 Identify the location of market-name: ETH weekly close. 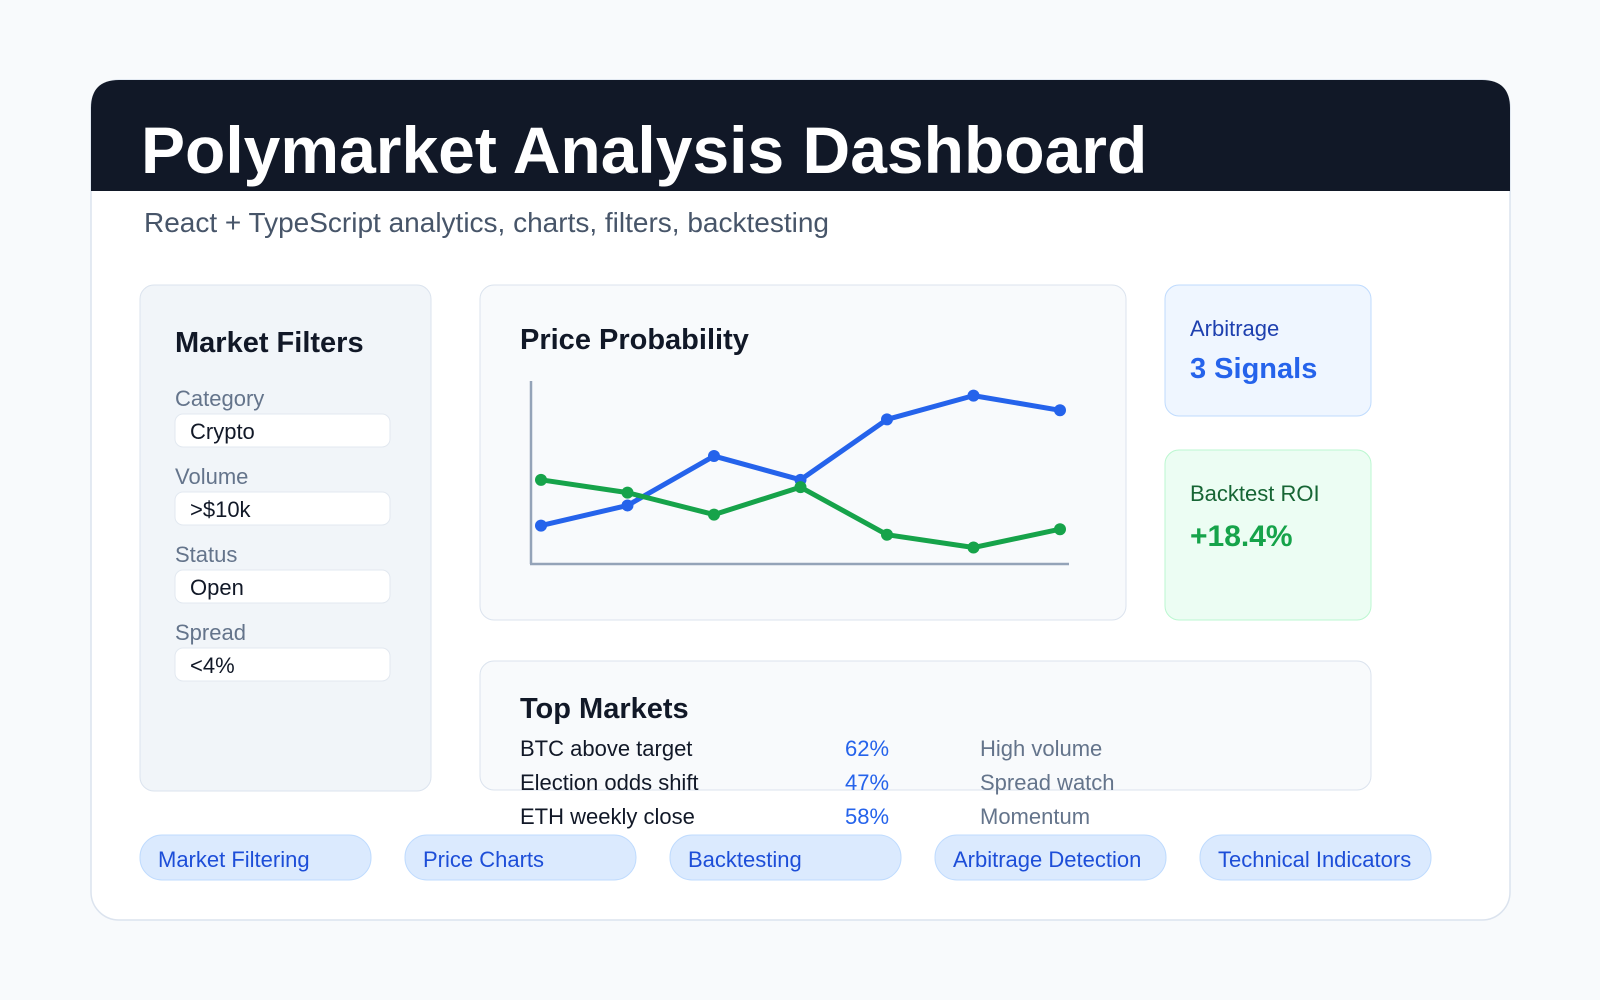
(607, 816).